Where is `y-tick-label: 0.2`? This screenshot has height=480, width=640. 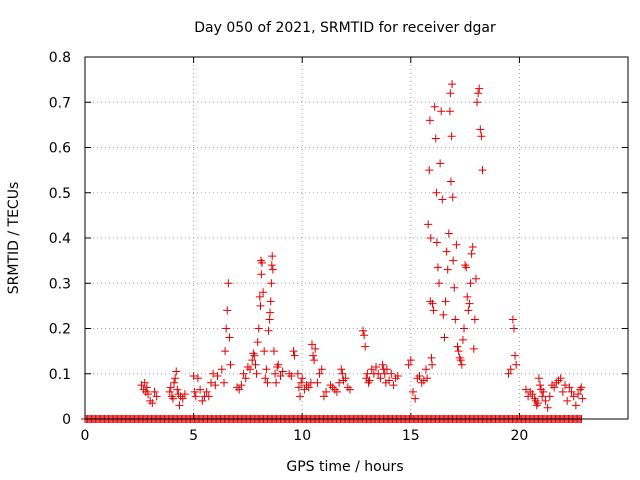 y-tick-label: 0.2 is located at coordinates (60, 330).